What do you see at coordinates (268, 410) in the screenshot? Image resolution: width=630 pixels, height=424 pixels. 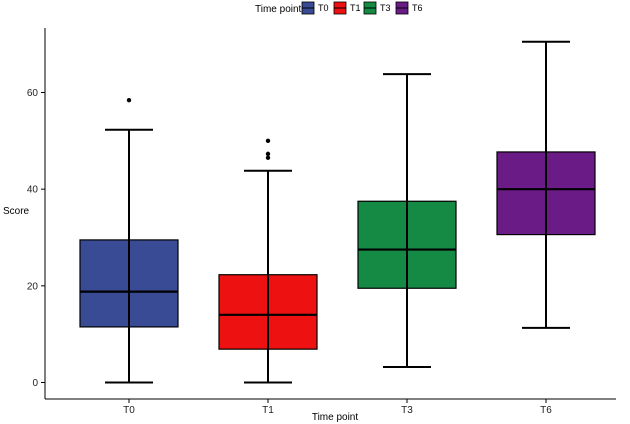 I see `x-tick-label: T1` at bounding box center [268, 410].